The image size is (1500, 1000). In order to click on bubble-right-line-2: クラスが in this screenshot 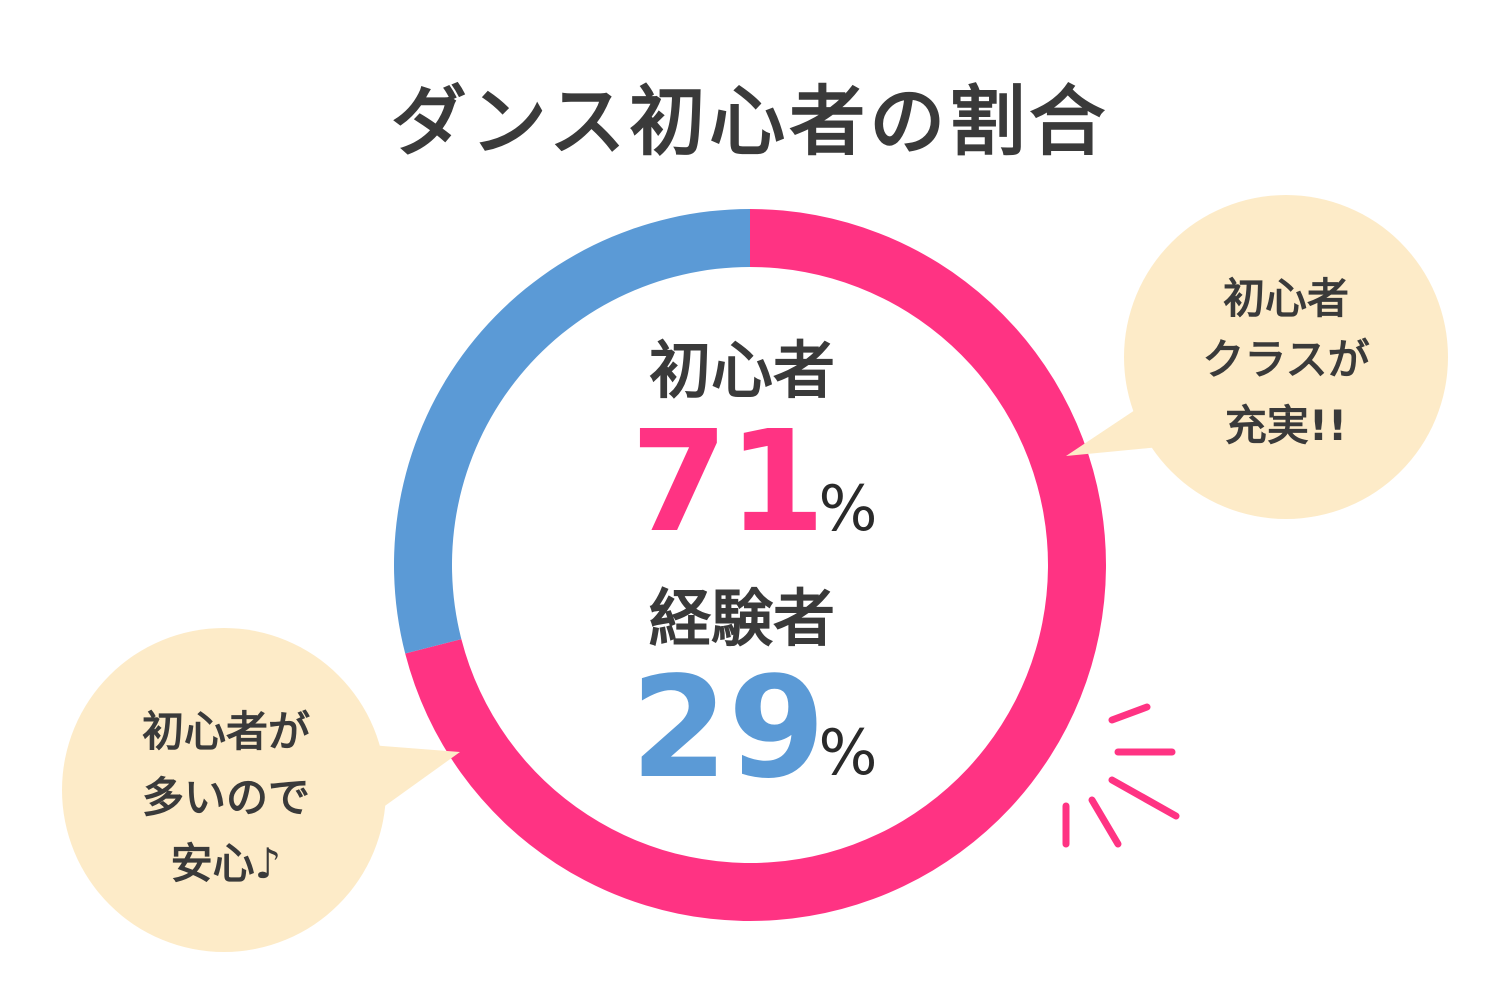, I will do `click(1285, 359)`.